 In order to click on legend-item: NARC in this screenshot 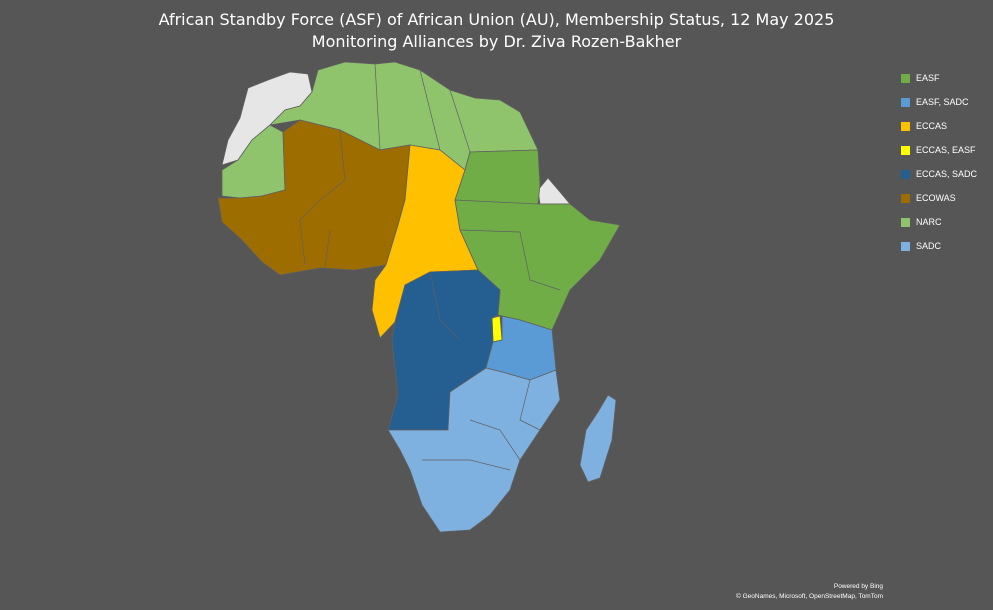, I will do `click(939, 222)`.